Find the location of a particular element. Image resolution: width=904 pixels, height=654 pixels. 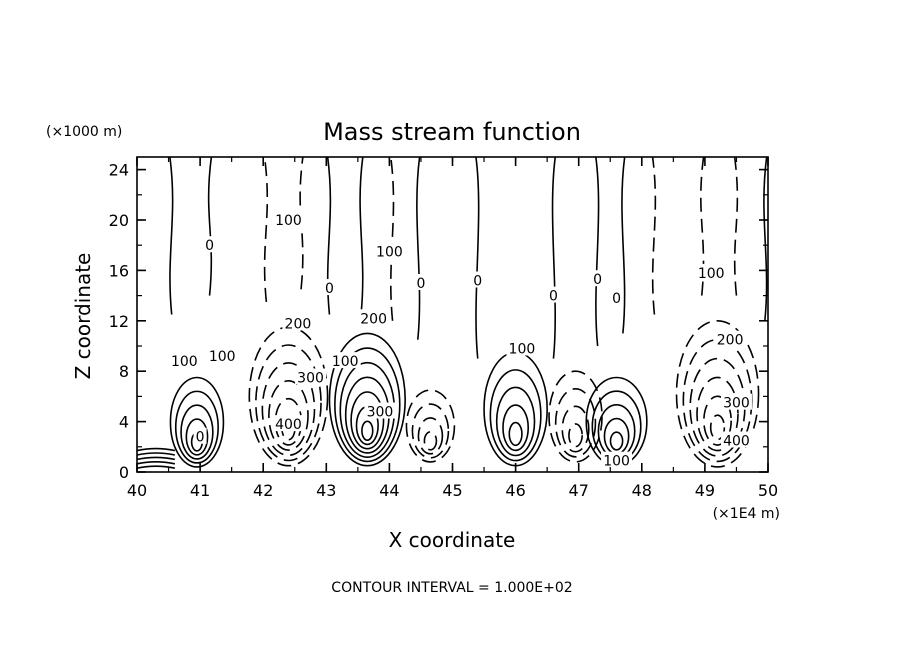

x-tick-label: 41 is located at coordinates (200, 490).